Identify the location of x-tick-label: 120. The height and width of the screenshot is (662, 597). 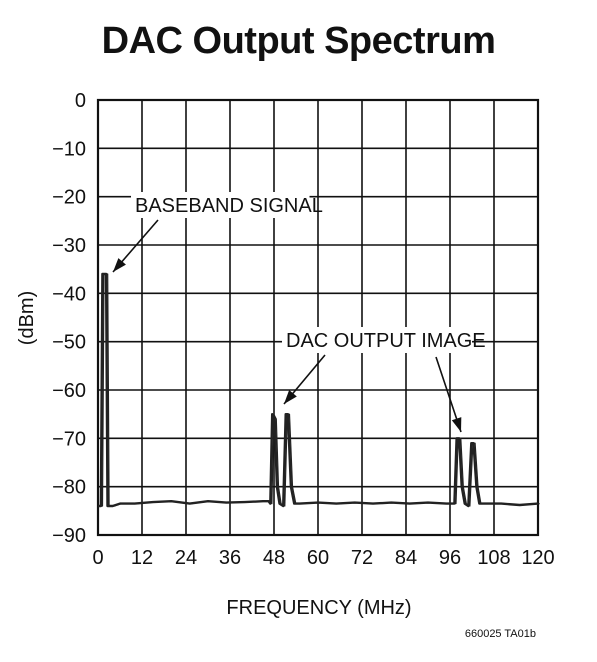
(537, 558).